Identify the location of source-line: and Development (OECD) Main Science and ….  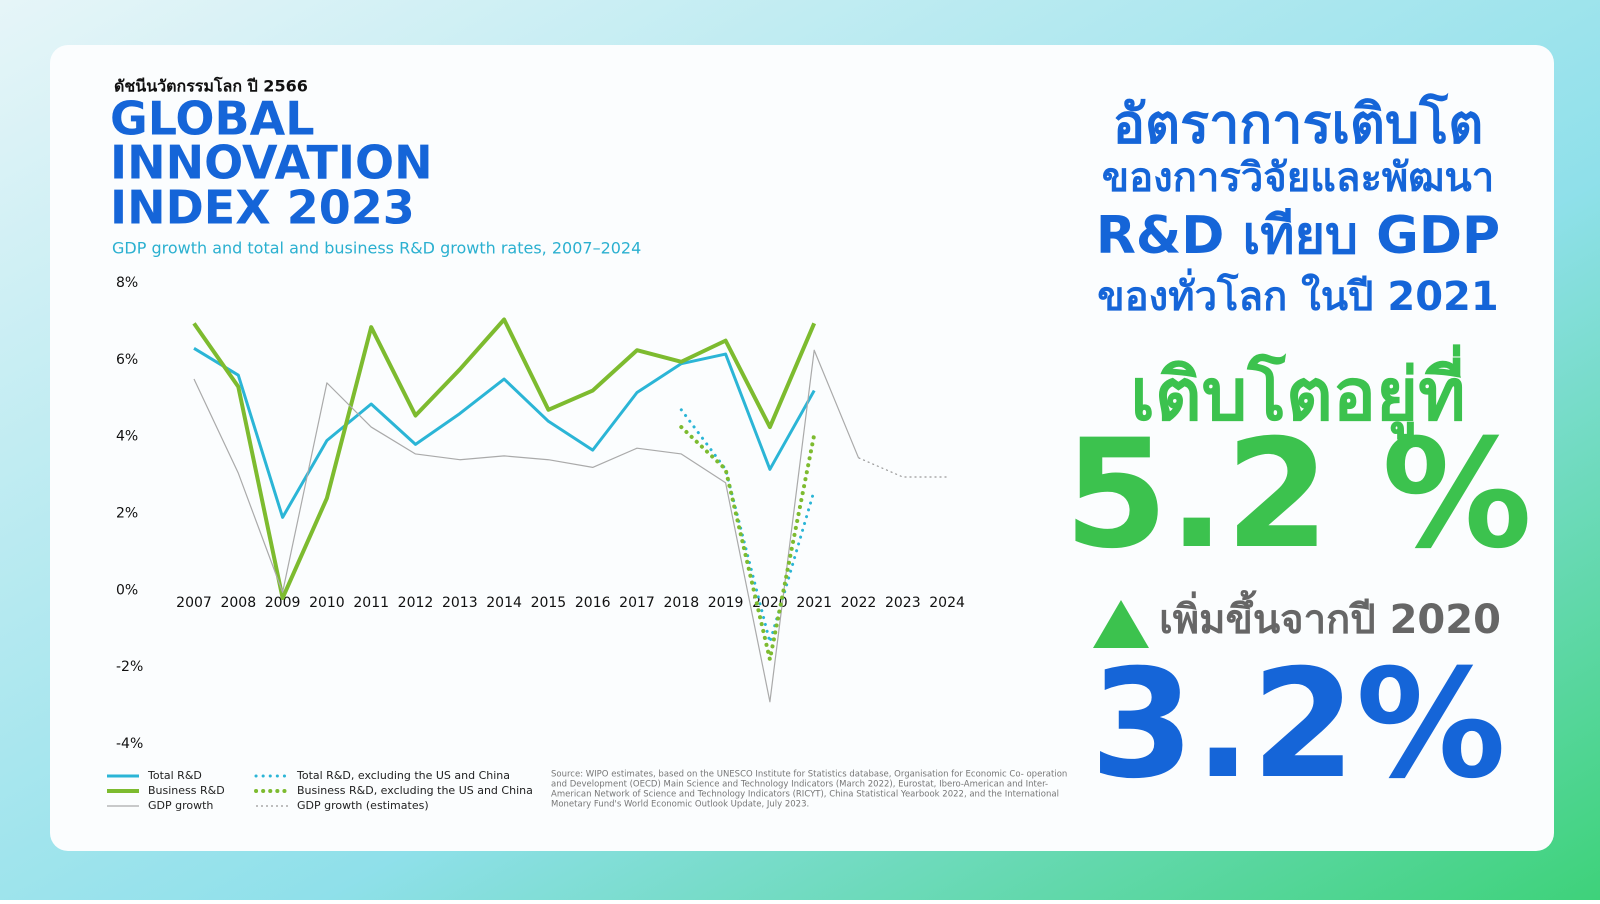
(799, 785).